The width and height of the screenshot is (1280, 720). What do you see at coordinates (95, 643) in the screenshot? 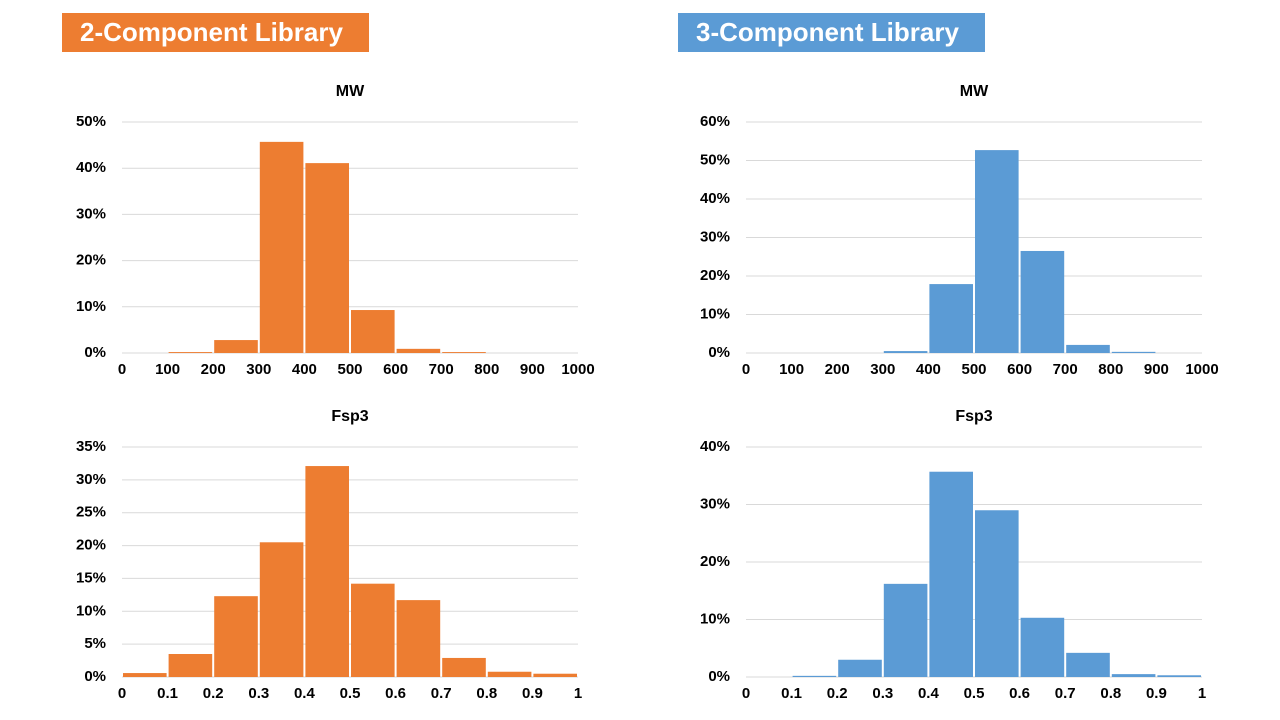
I see `y-tick-label: 5%` at bounding box center [95, 643].